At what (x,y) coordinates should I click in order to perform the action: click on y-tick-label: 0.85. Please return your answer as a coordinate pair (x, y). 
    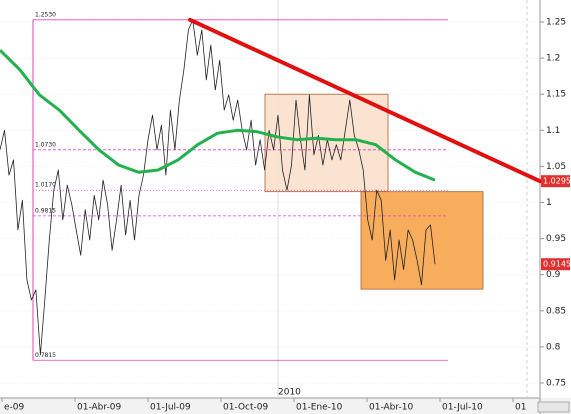
    Looking at the image, I should click on (556, 311).